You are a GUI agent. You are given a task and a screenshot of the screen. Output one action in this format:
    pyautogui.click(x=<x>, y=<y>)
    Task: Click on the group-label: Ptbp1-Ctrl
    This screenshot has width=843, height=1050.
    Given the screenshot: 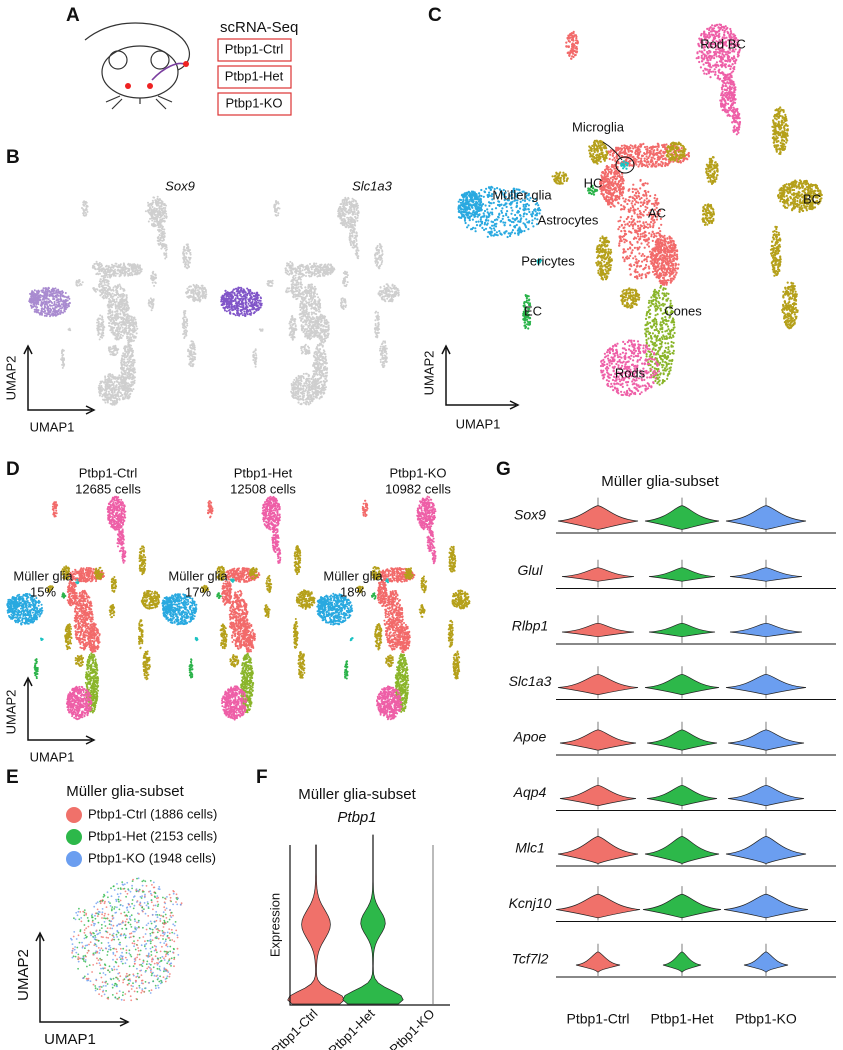 What is the action you would take?
    pyautogui.click(x=254, y=48)
    